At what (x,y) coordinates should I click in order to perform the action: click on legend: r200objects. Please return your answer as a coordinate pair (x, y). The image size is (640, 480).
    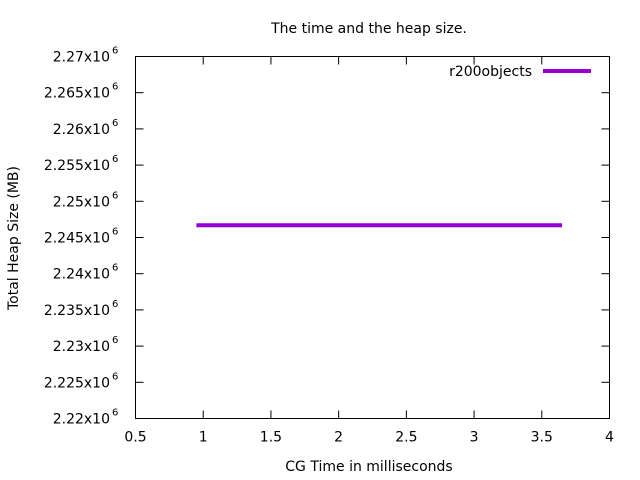
    Looking at the image, I should click on (520, 72).